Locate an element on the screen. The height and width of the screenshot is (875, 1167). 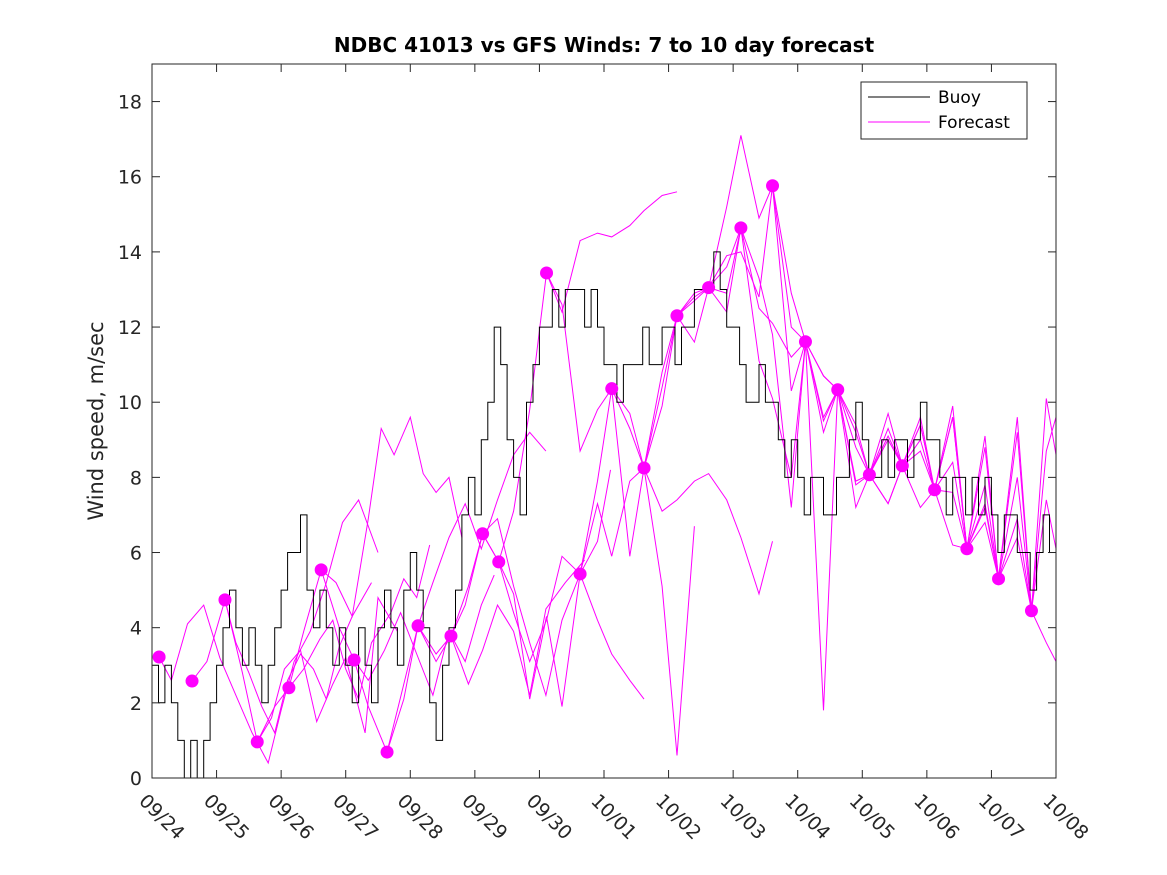
y-axis-label: Wind speed, m/sec is located at coordinates (96, 420).